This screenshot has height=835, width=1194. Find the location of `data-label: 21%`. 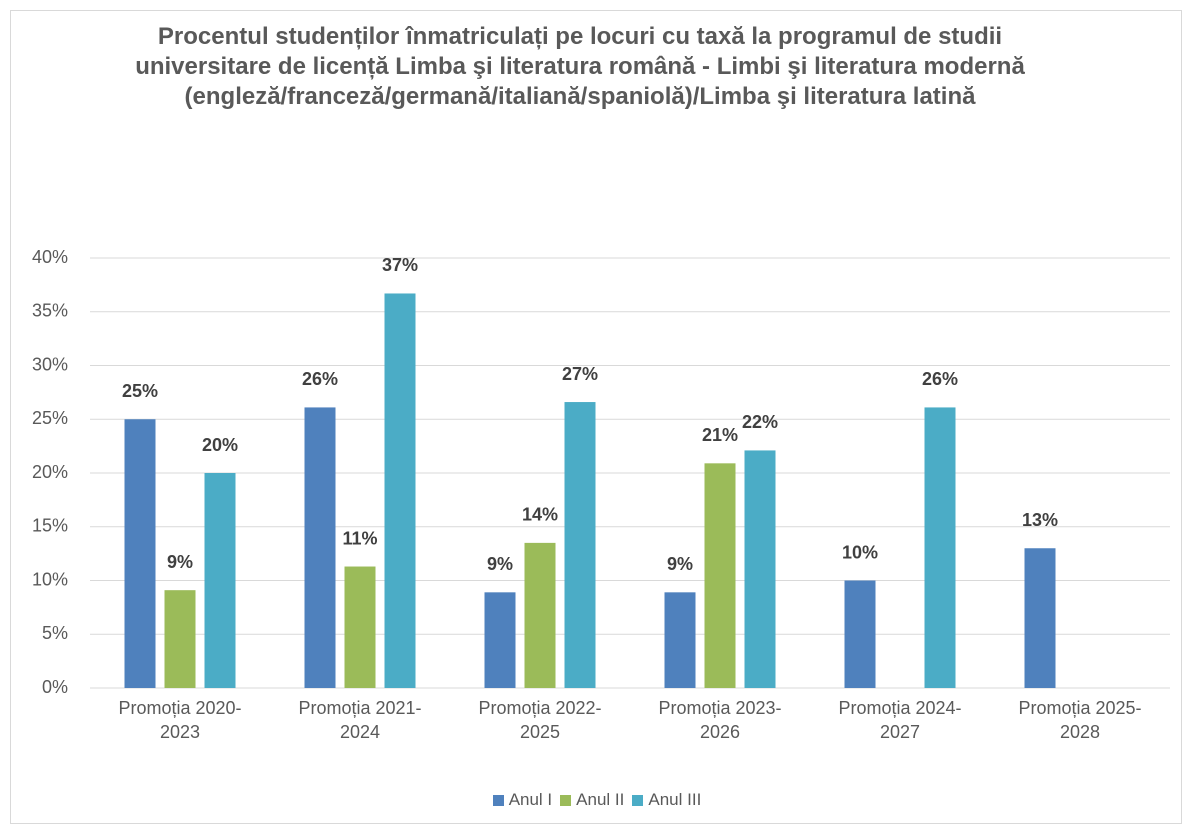

data-label: 21% is located at coordinates (720, 435).